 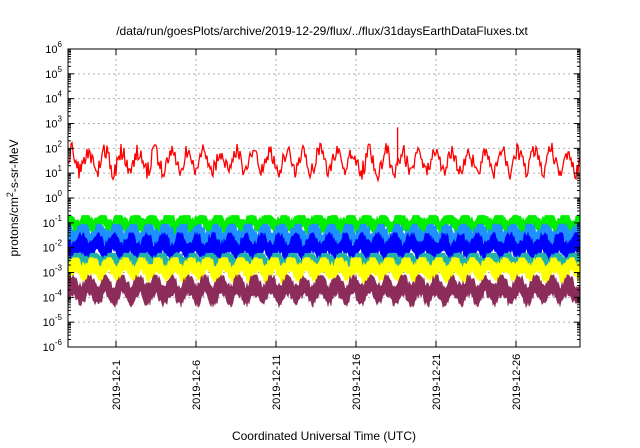 What do you see at coordinates (53, 247) in the screenshot?
I see `y-tick-label: 10⁻²` at bounding box center [53, 247].